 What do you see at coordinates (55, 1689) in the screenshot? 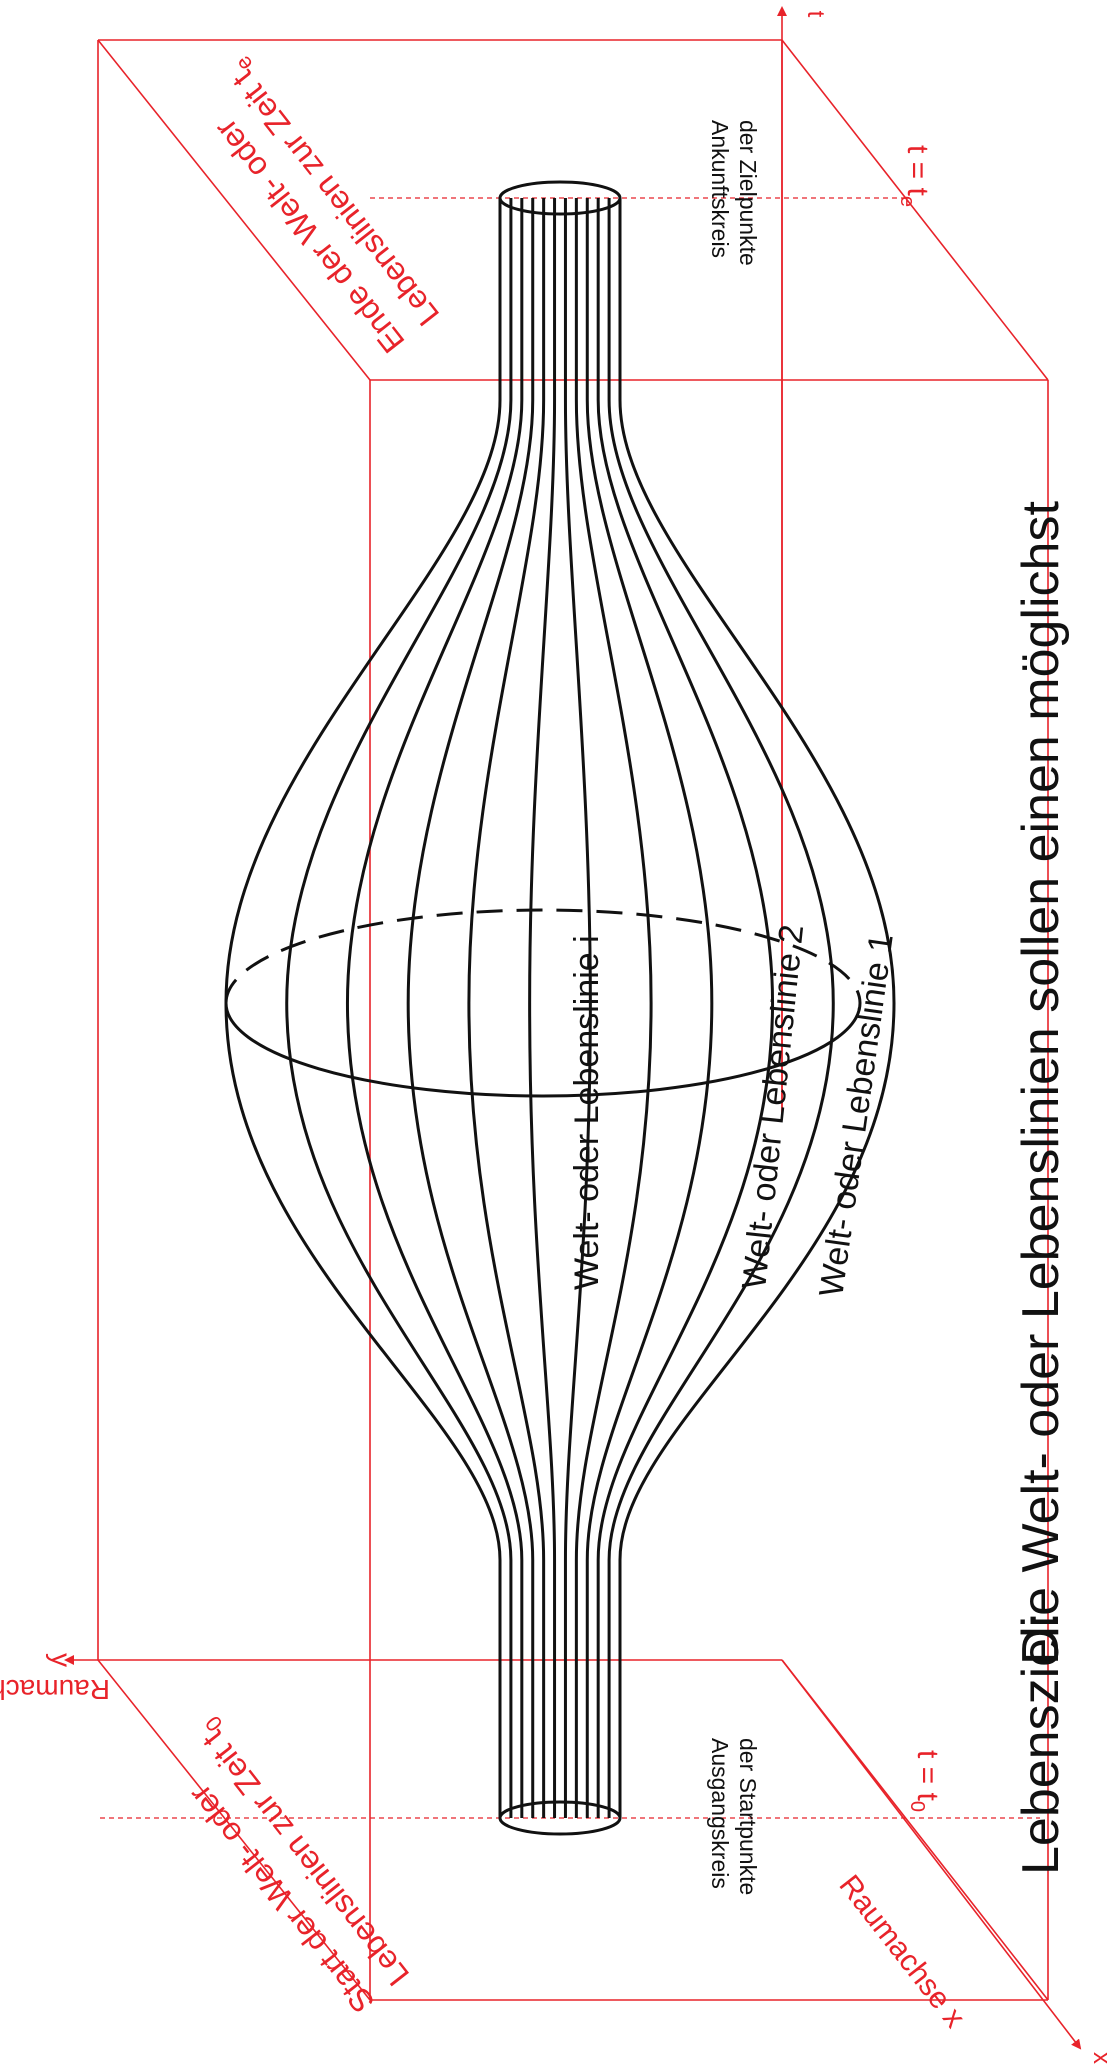
I see `y-axis-label: Raumachse y` at bounding box center [55, 1689].